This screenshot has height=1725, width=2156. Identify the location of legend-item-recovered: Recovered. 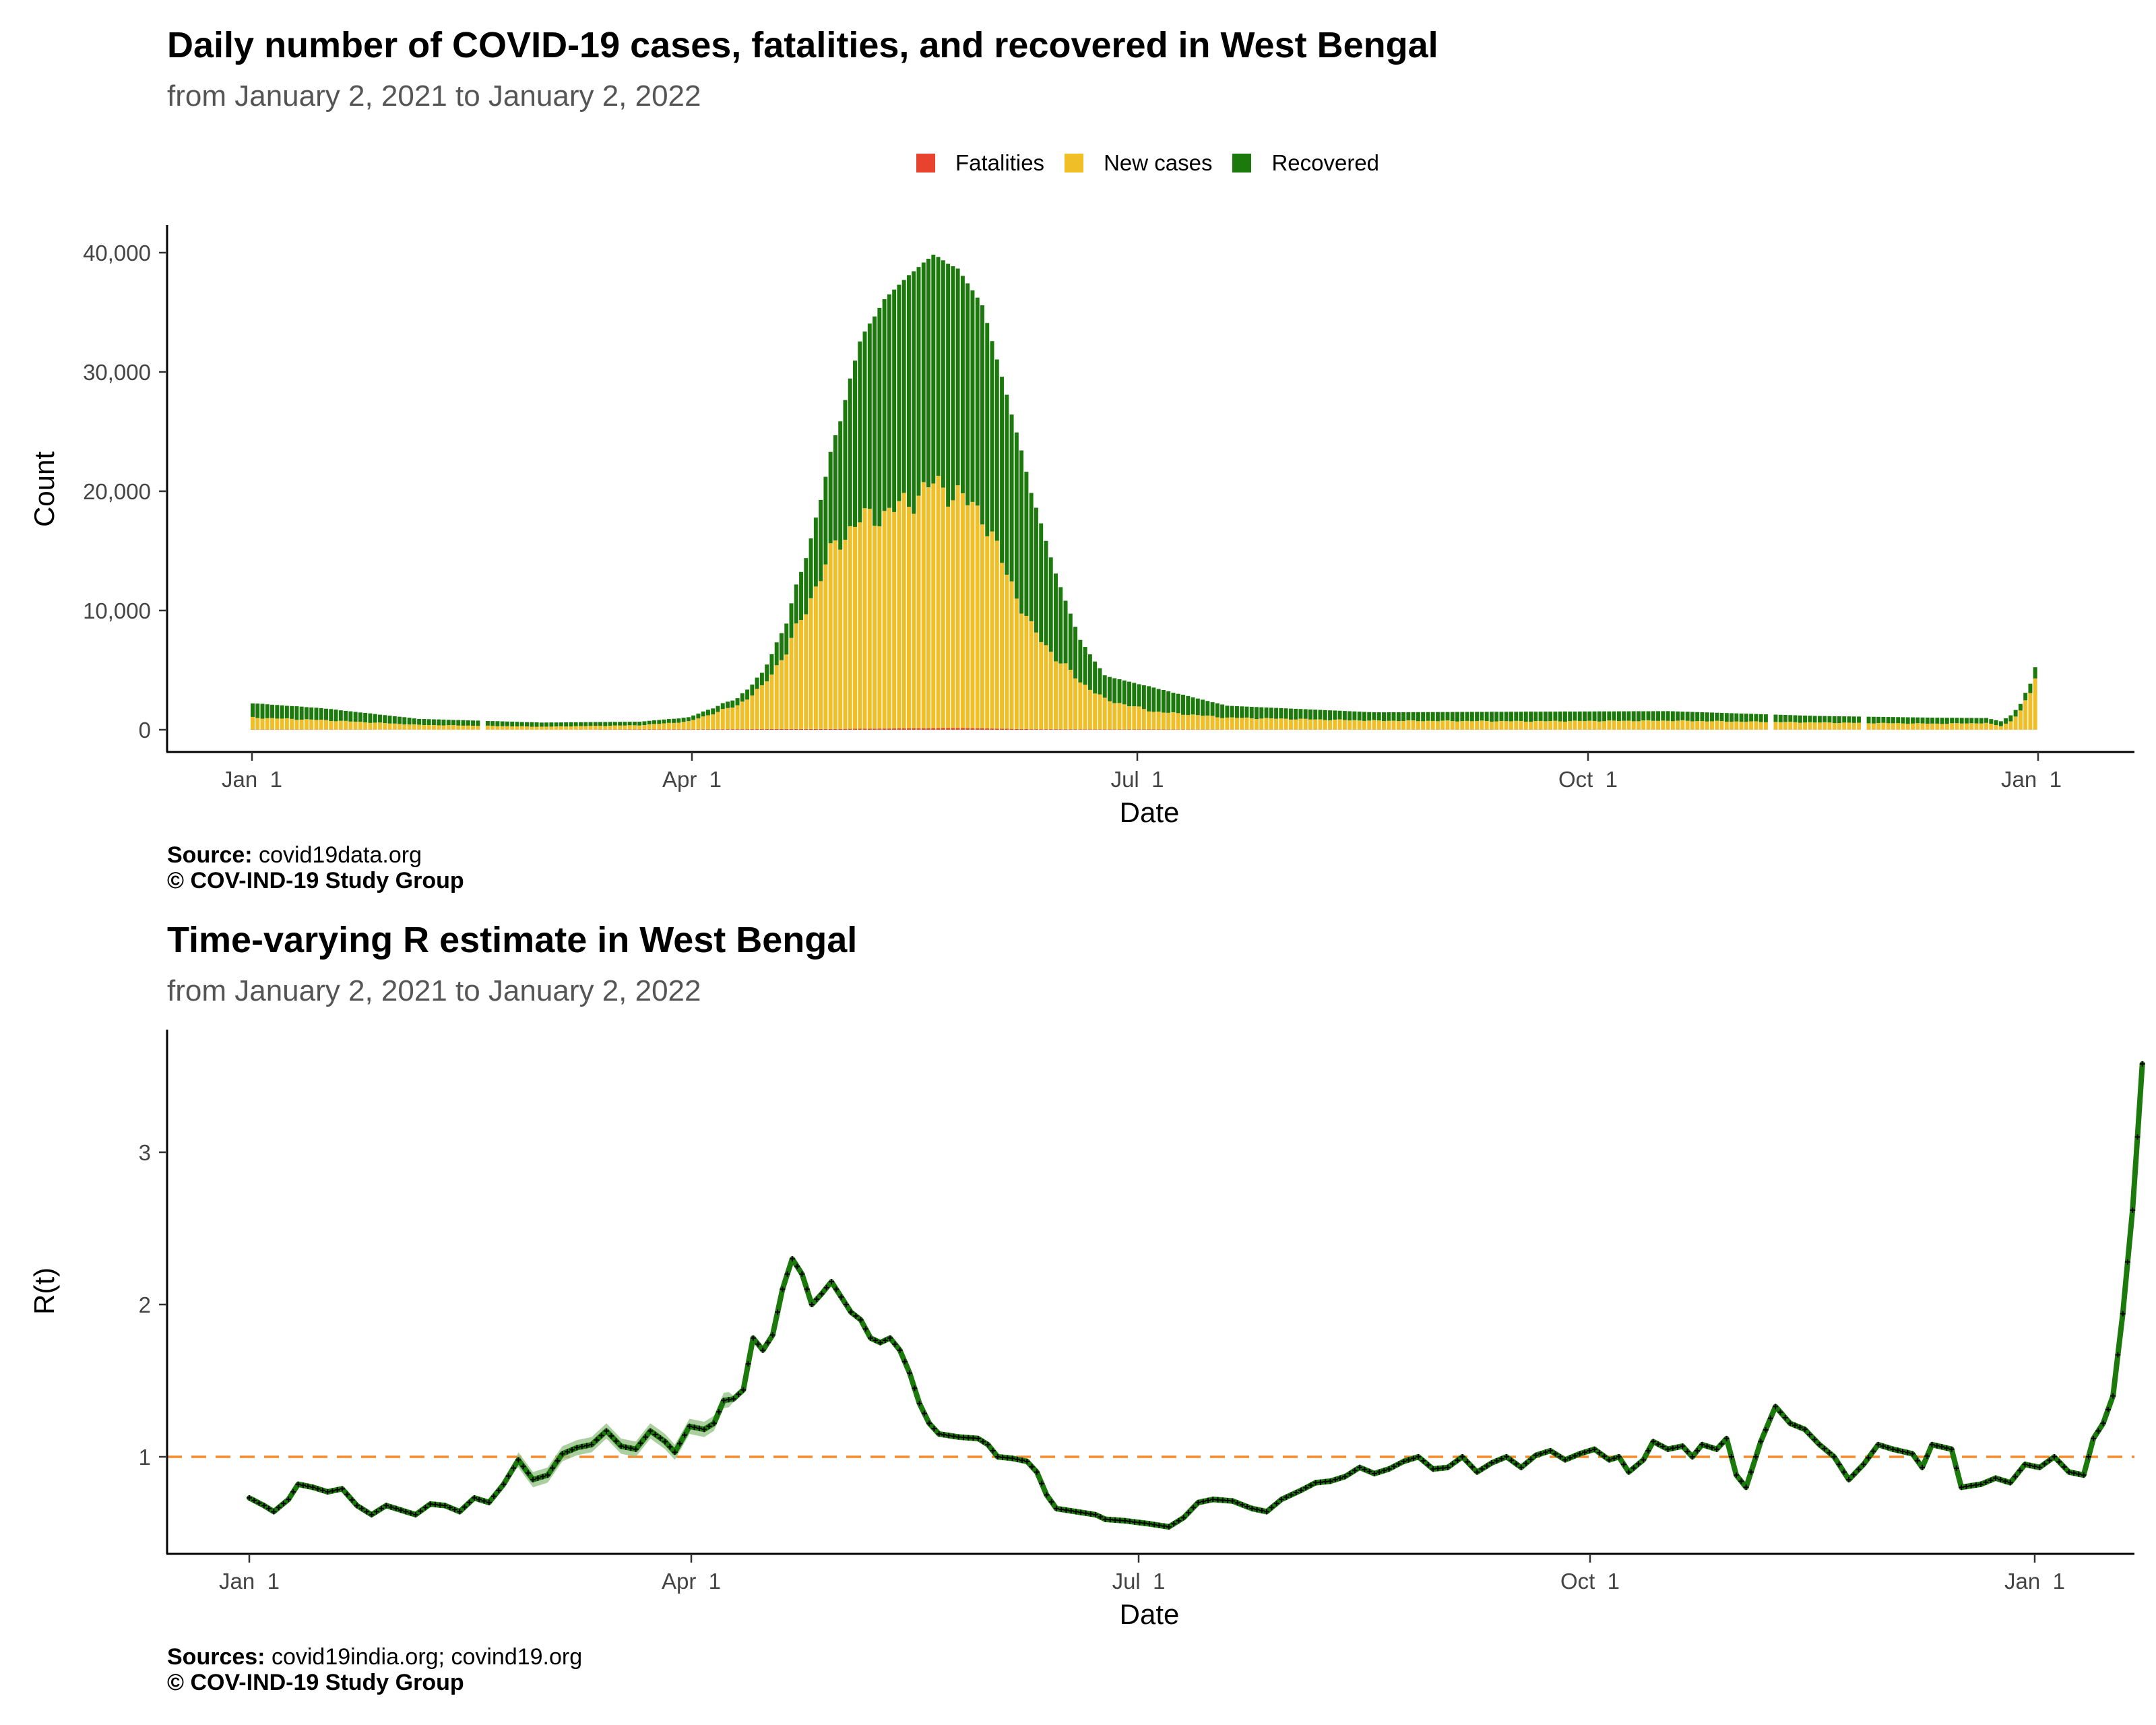
(1305, 163).